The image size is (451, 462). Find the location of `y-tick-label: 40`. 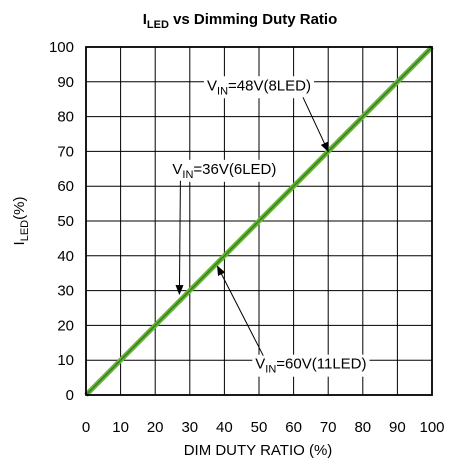

y-tick-label: 40 is located at coordinates (65, 256).